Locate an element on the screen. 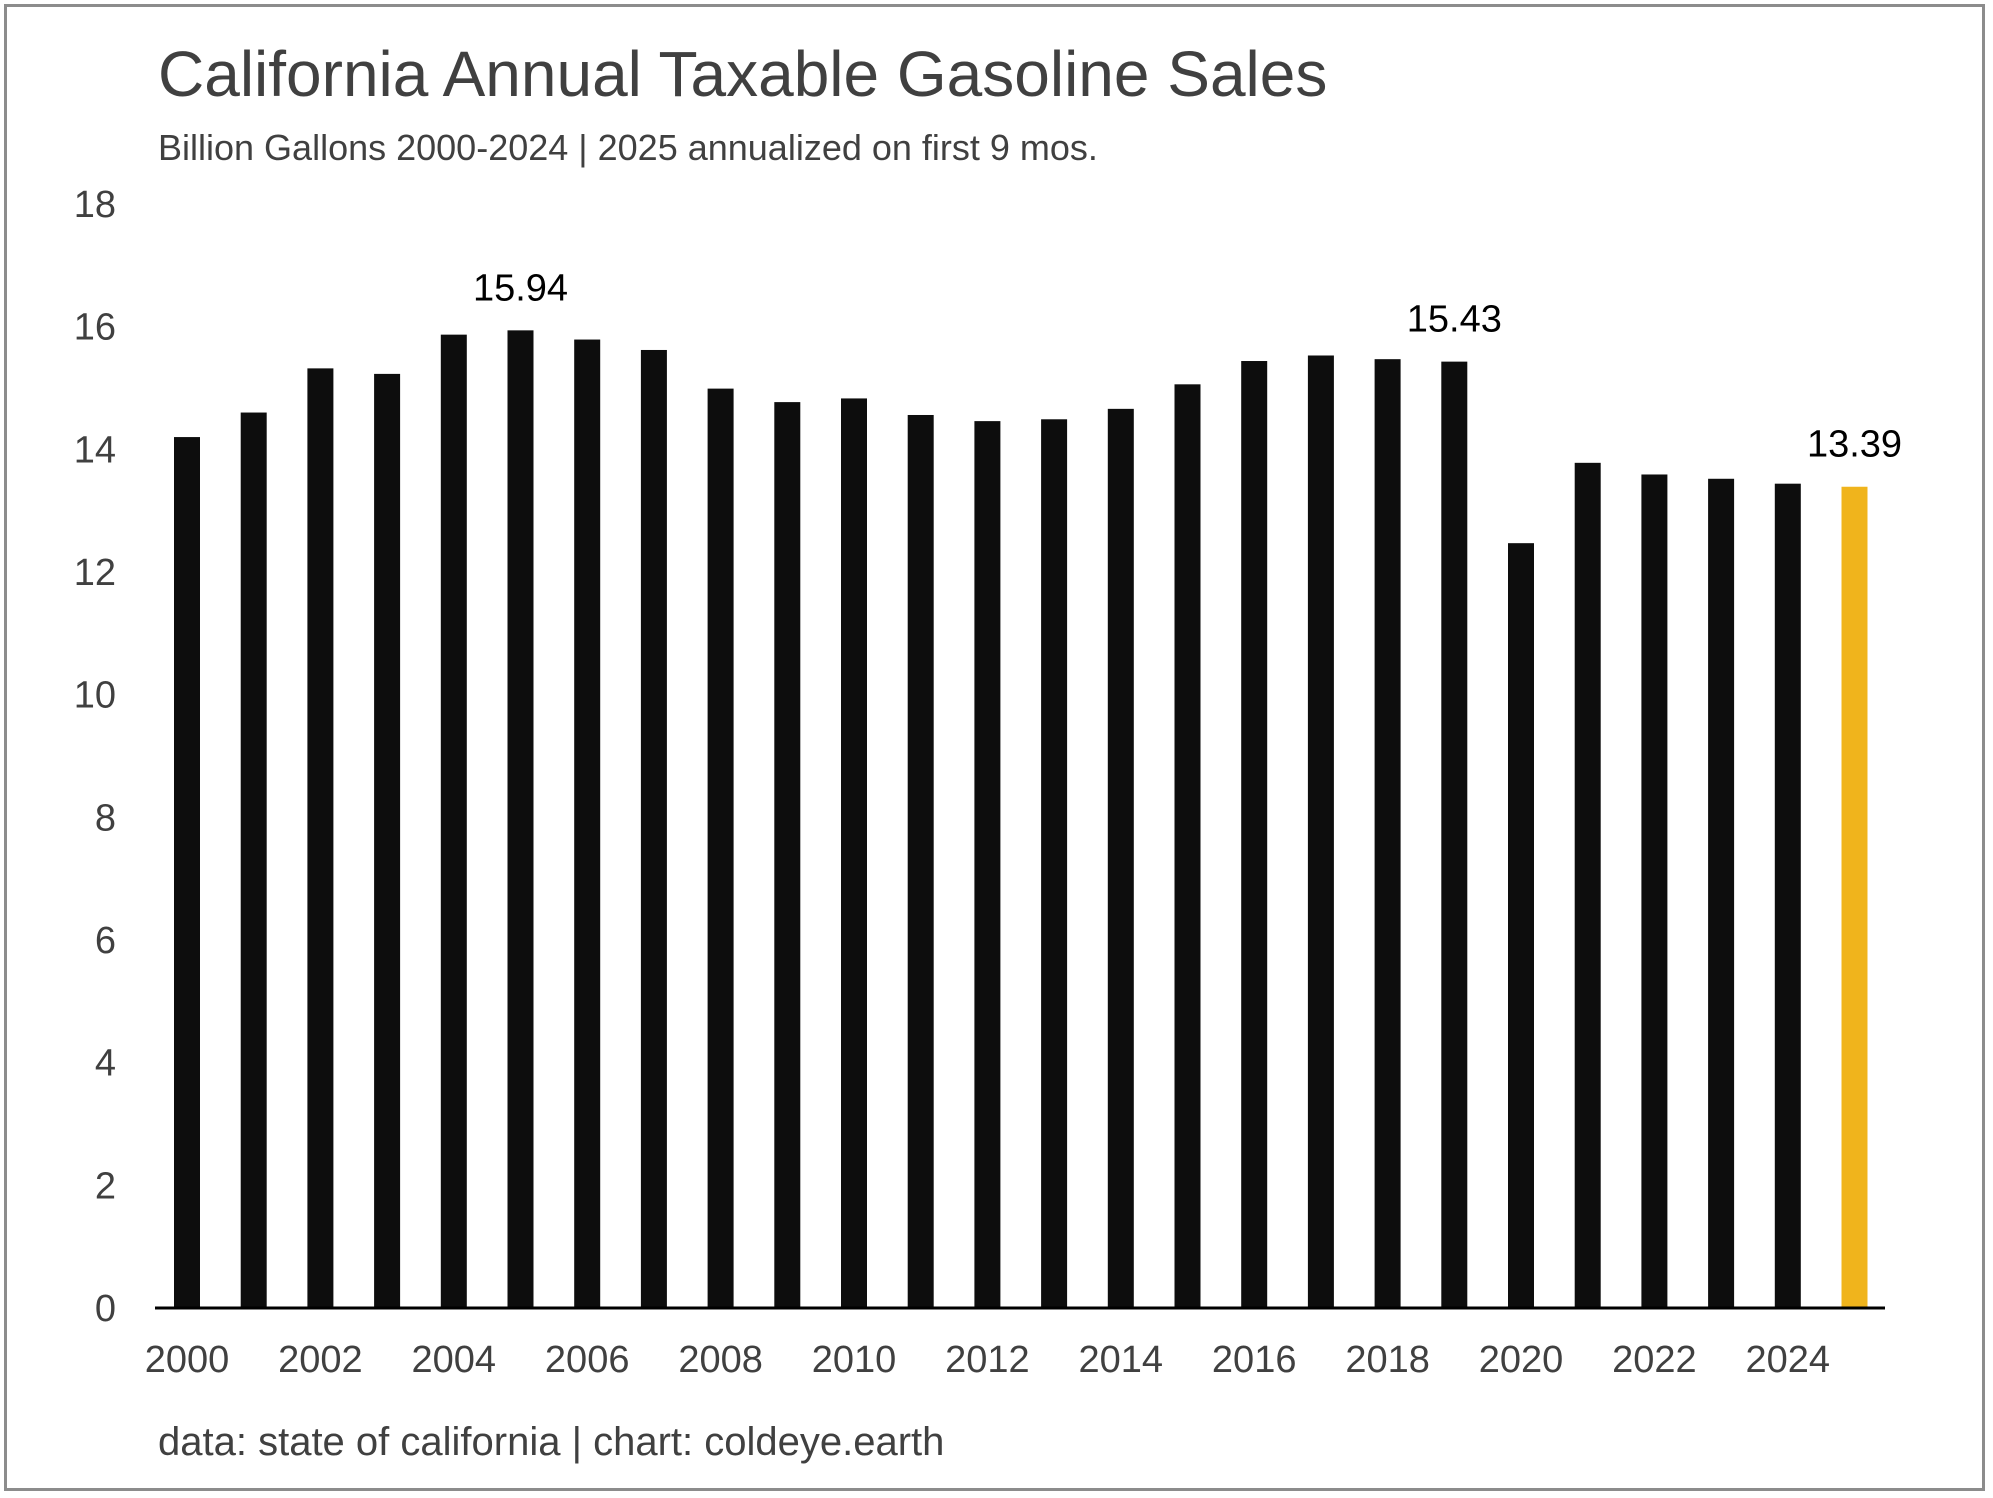  x-tick-label: 2010 is located at coordinates (854, 1360).